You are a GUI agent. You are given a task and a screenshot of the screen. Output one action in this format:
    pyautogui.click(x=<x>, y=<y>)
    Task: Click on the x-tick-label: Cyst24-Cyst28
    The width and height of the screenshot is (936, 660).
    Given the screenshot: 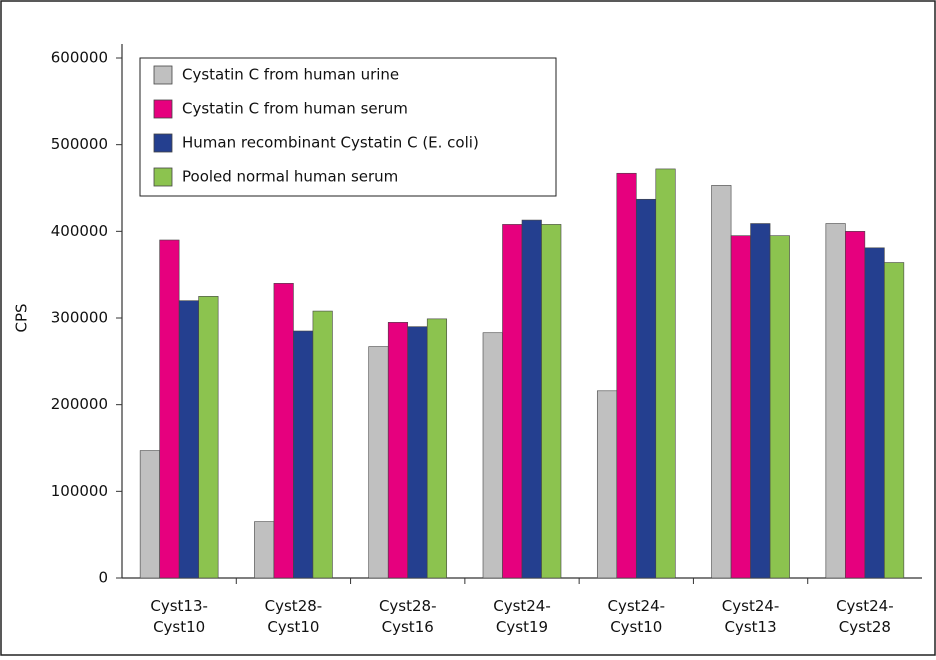 What is the action you would take?
    pyautogui.click(x=865, y=616)
    